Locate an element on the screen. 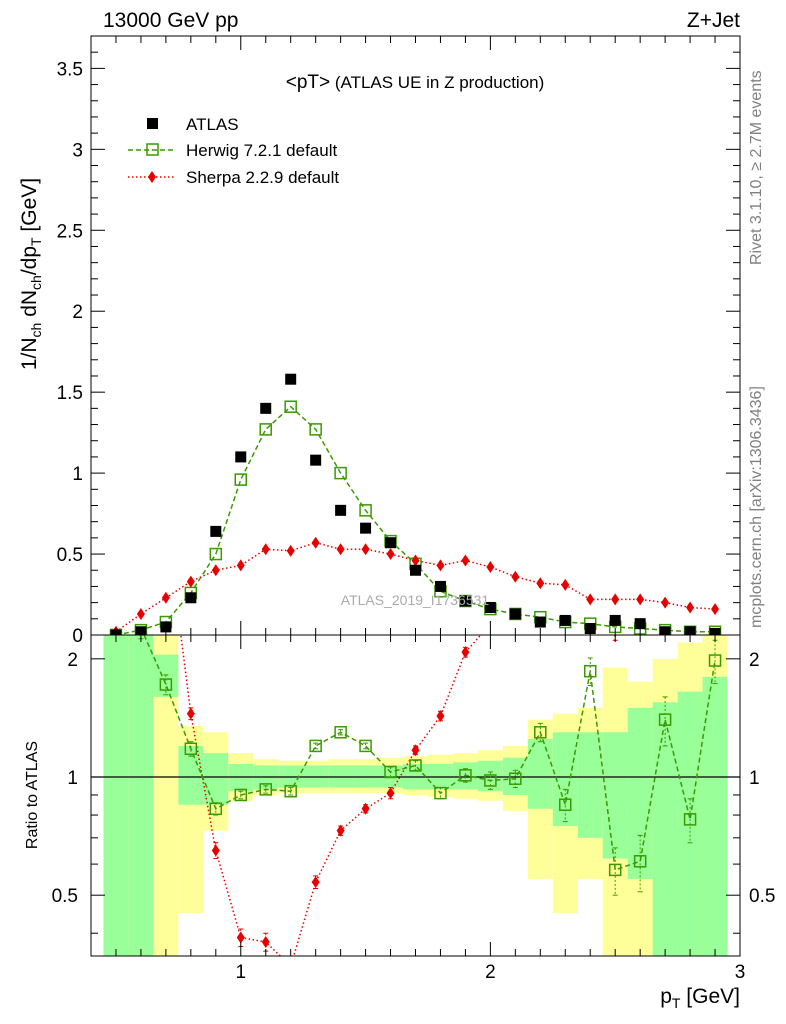 The height and width of the screenshot is (1024, 786). main-y-tick-label: 2 is located at coordinates (77, 312).